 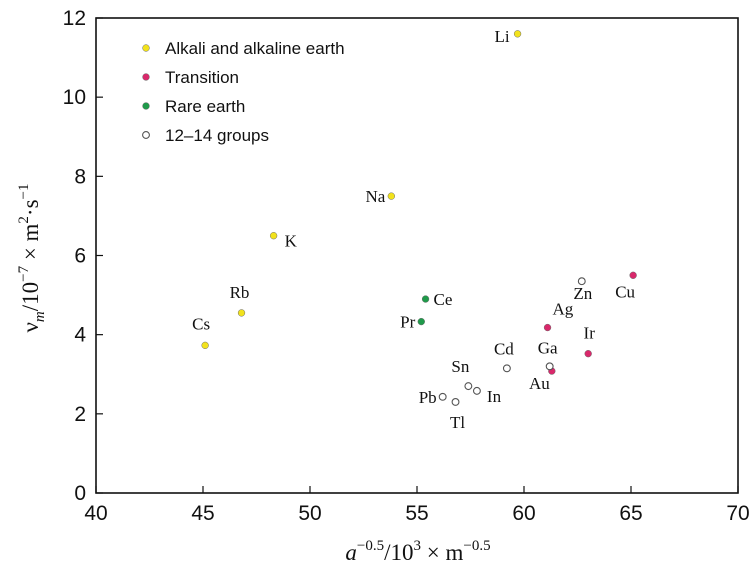 What do you see at coordinates (241, 313) in the screenshot?
I see `point-rb` at bounding box center [241, 313].